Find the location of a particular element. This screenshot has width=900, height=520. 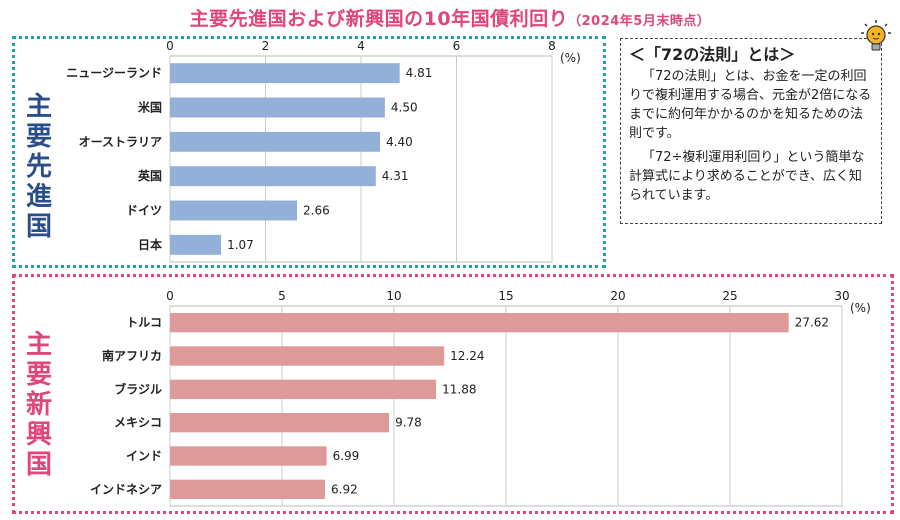

developed-value-label: 4.40 is located at coordinates (399, 142).